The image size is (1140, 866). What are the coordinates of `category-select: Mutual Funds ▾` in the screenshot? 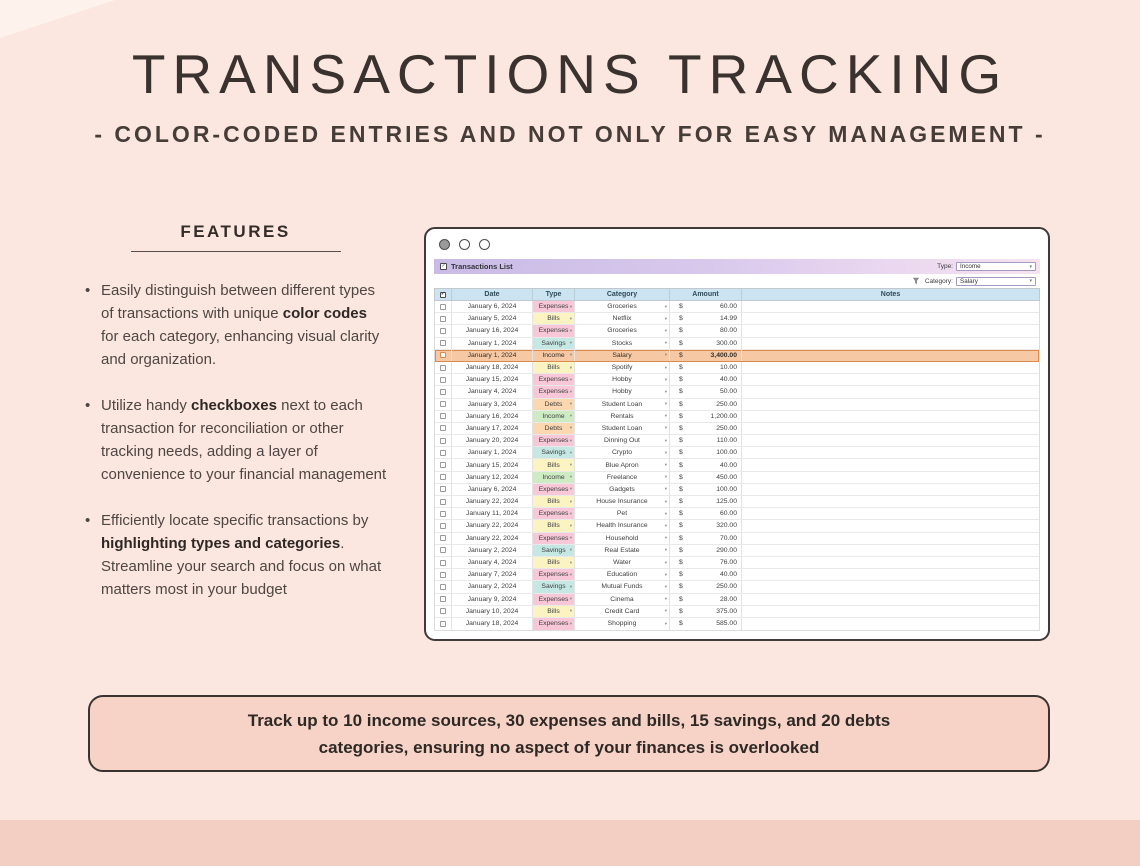 It's located at (622, 587).